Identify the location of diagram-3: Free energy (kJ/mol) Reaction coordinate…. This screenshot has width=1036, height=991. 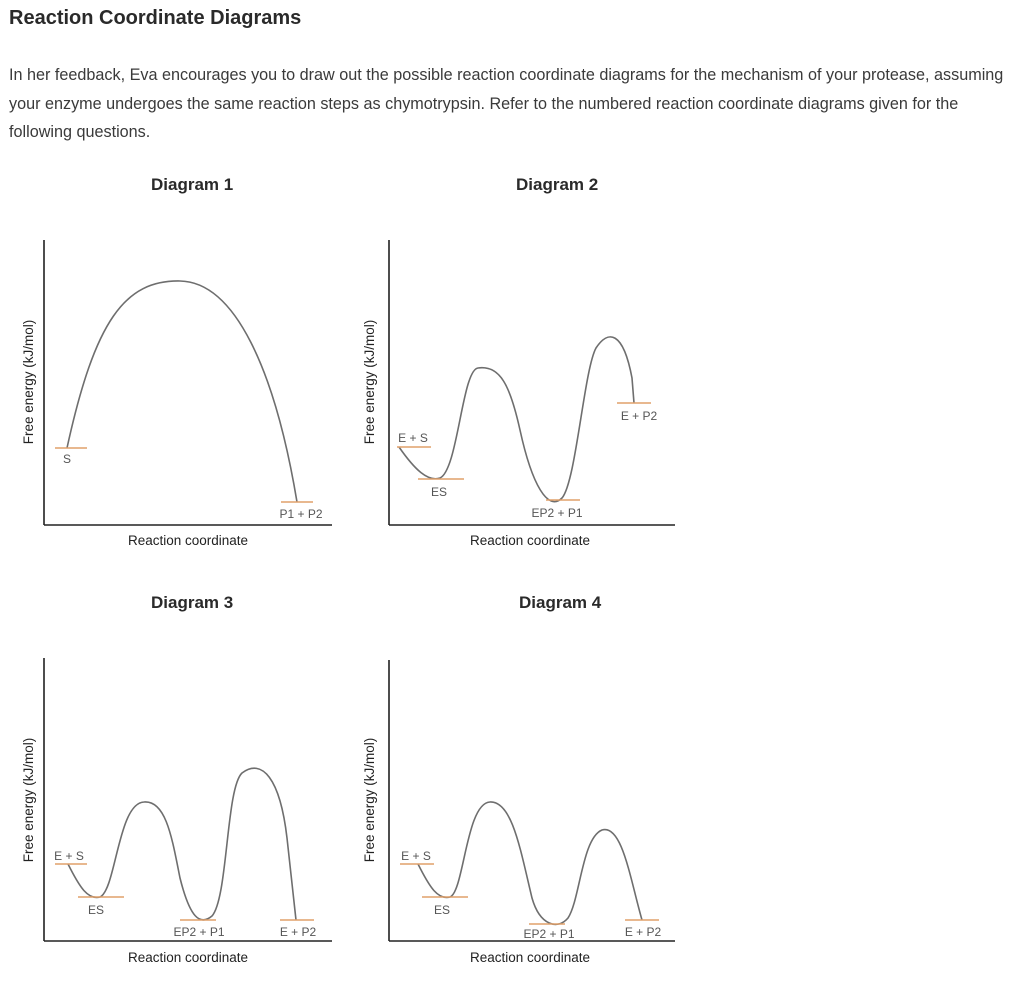
(176, 811).